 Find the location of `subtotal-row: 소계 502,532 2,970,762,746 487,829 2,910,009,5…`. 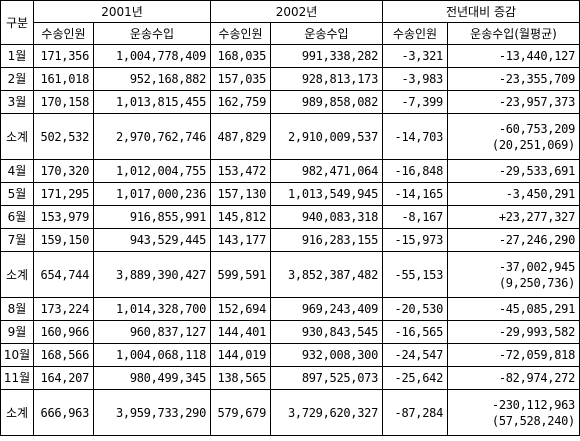

subtotal-row: 소계 502,532 2,970,762,746 487,829 2,910,009,5… is located at coordinates (290, 136).